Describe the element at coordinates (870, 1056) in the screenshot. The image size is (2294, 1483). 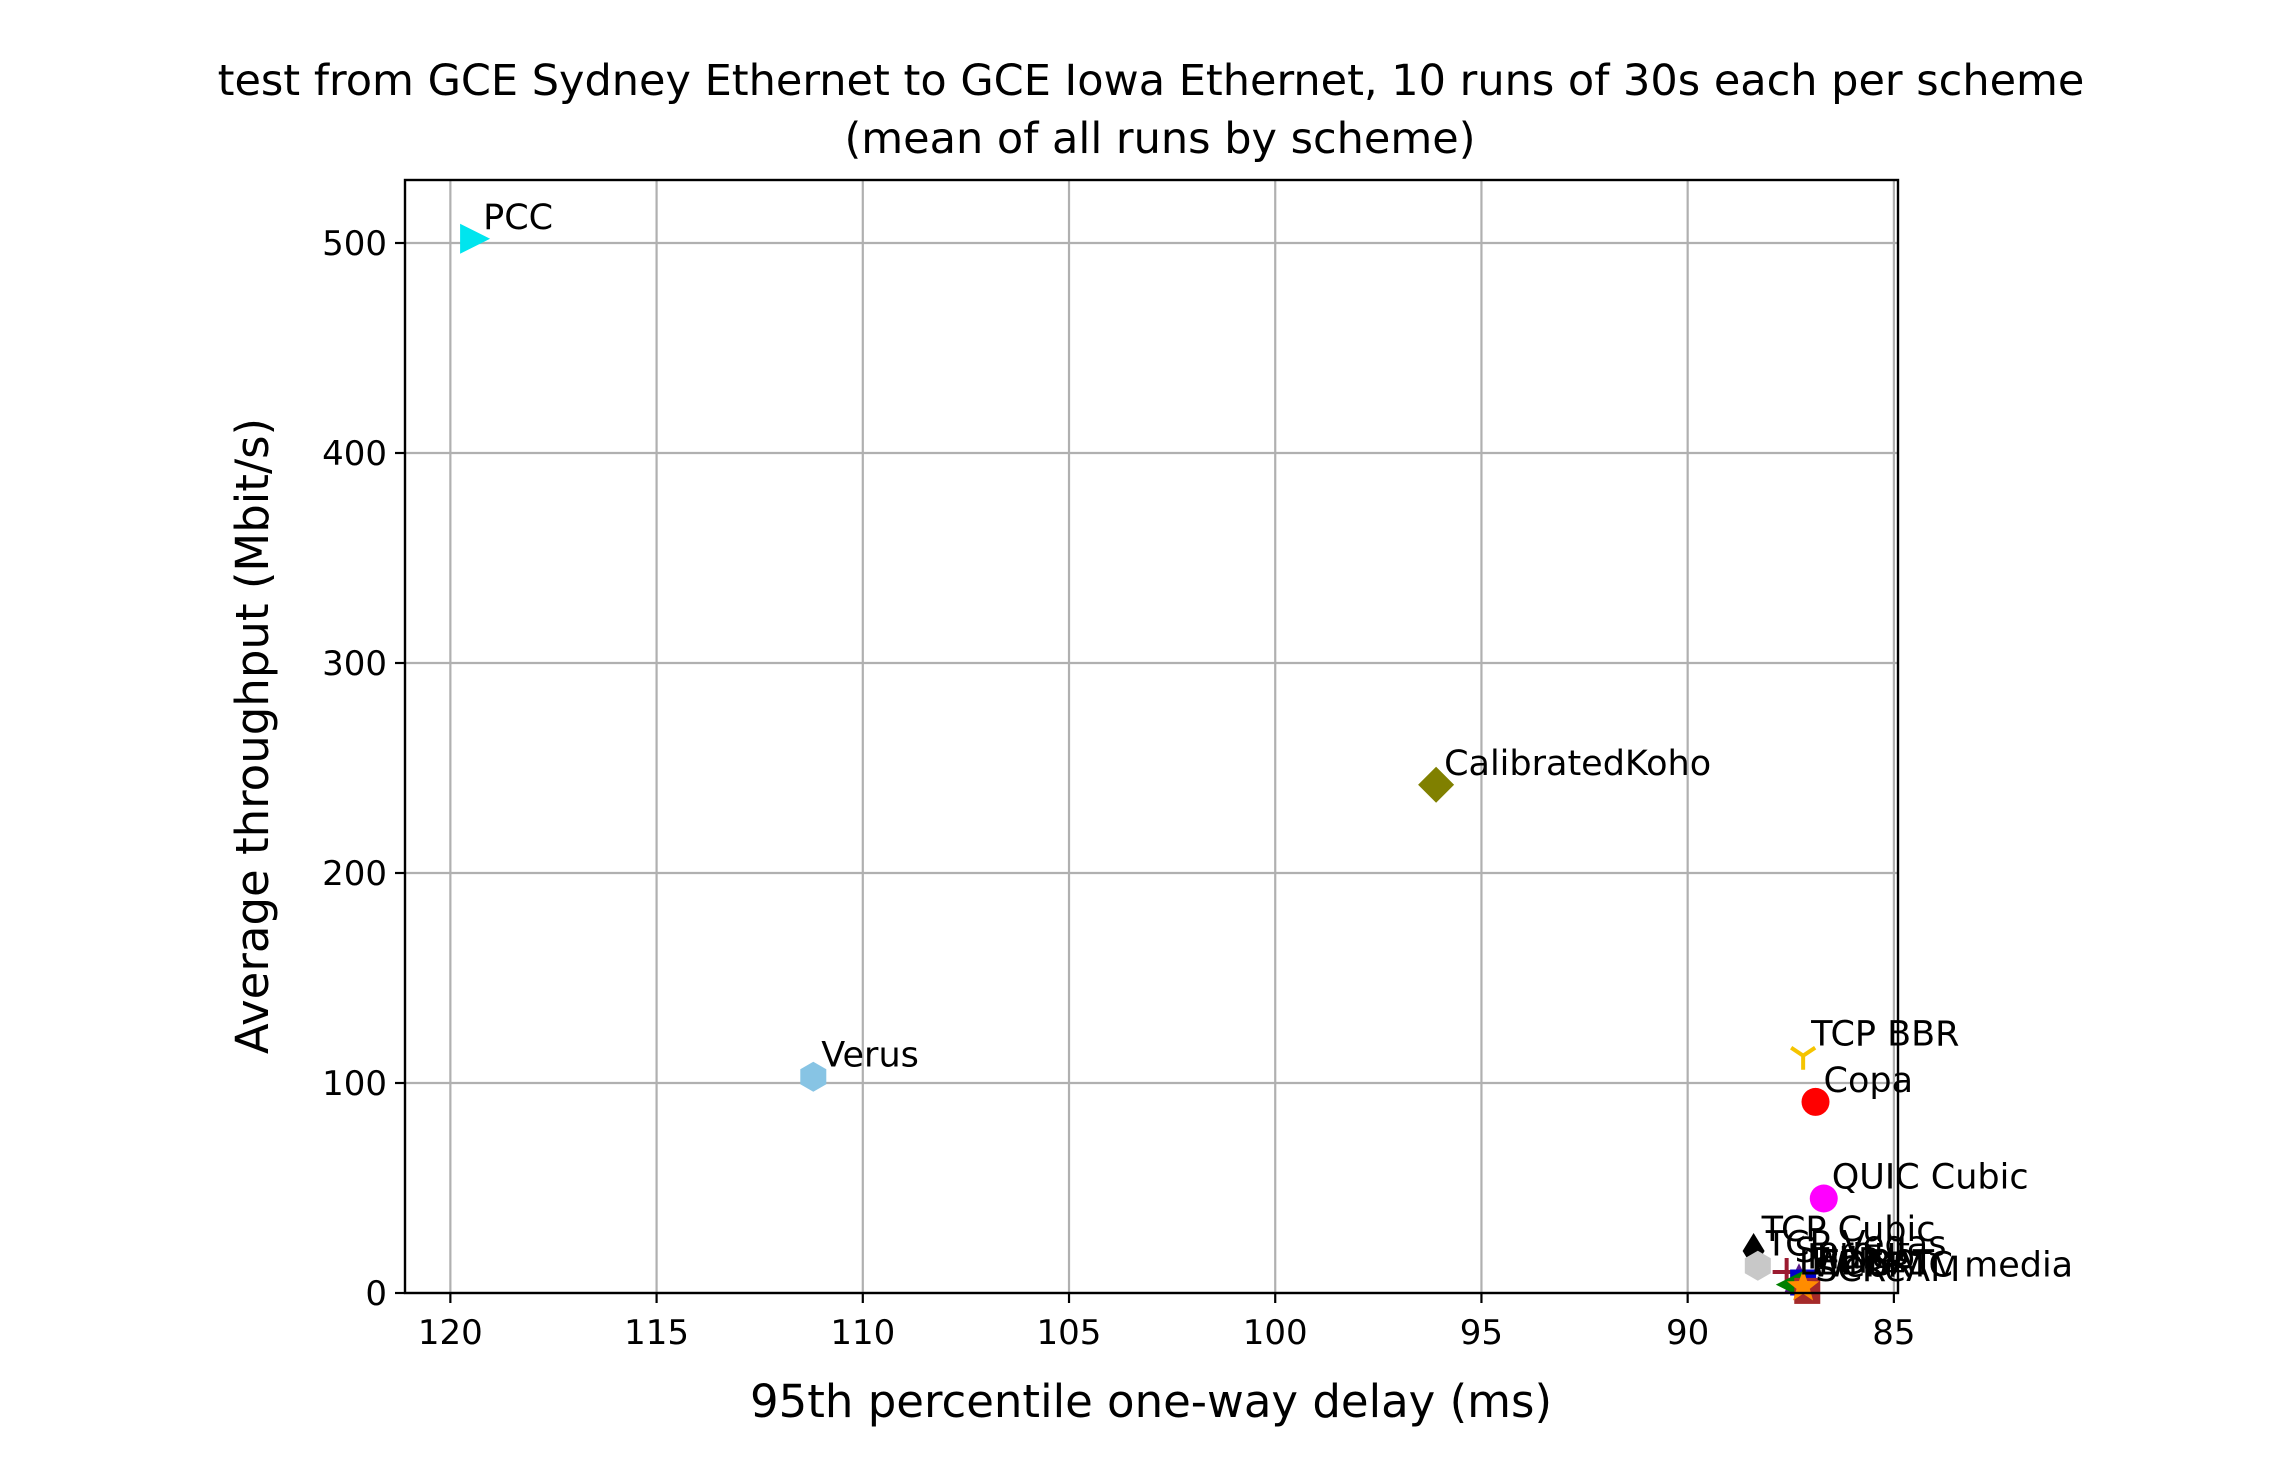
I see `point-label: Verus` at that location.